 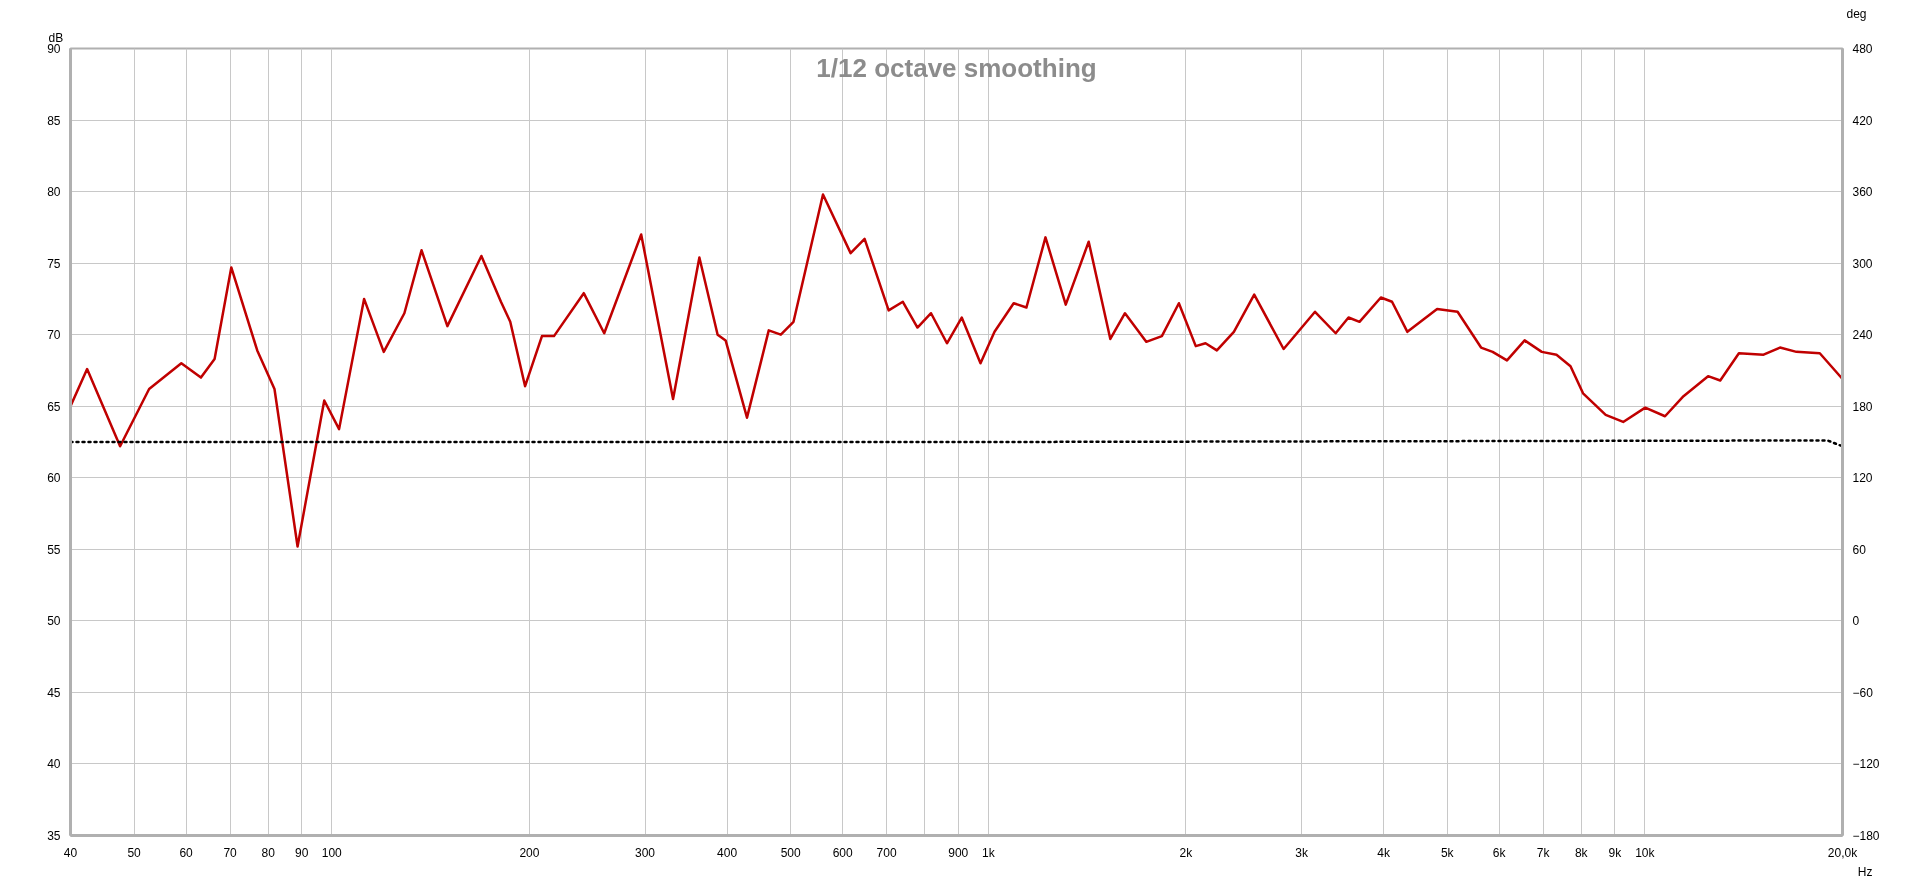 I want to click on x-tick-label: 7k, so click(x=1543, y=852).